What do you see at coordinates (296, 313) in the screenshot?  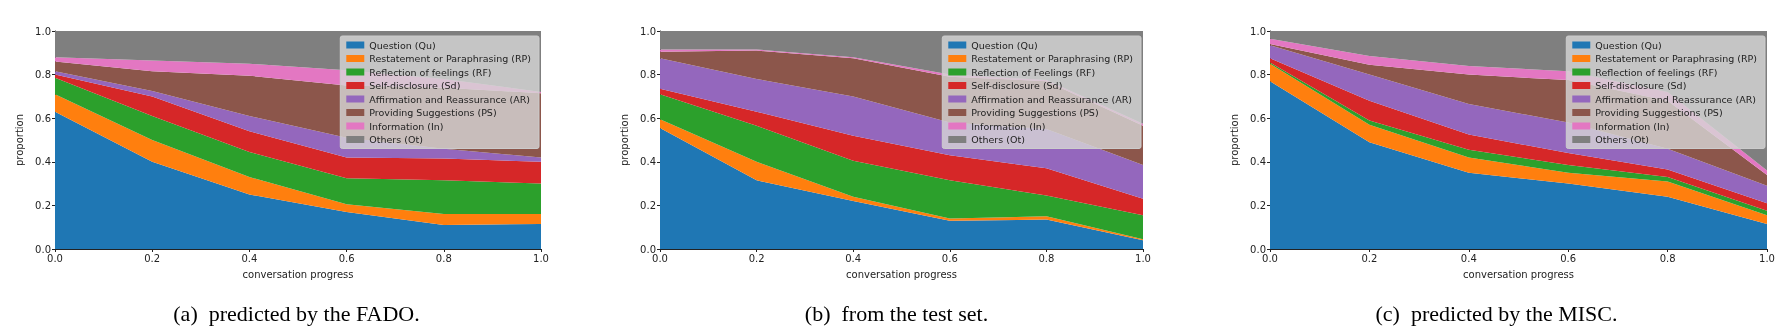 I see `text: (a) predicted by the FADO.` at bounding box center [296, 313].